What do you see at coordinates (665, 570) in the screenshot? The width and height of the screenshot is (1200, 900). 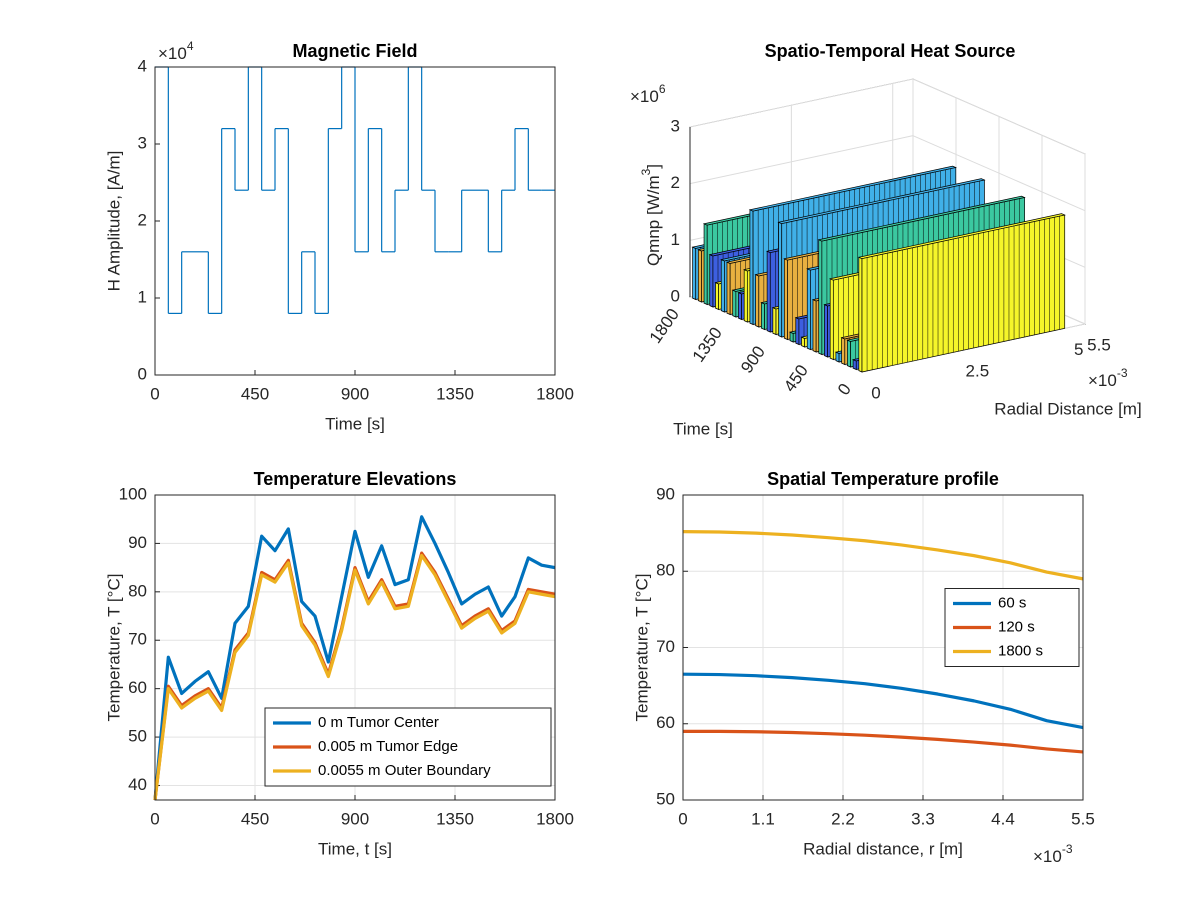 I see `y-tick-label: 80` at bounding box center [665, 570].